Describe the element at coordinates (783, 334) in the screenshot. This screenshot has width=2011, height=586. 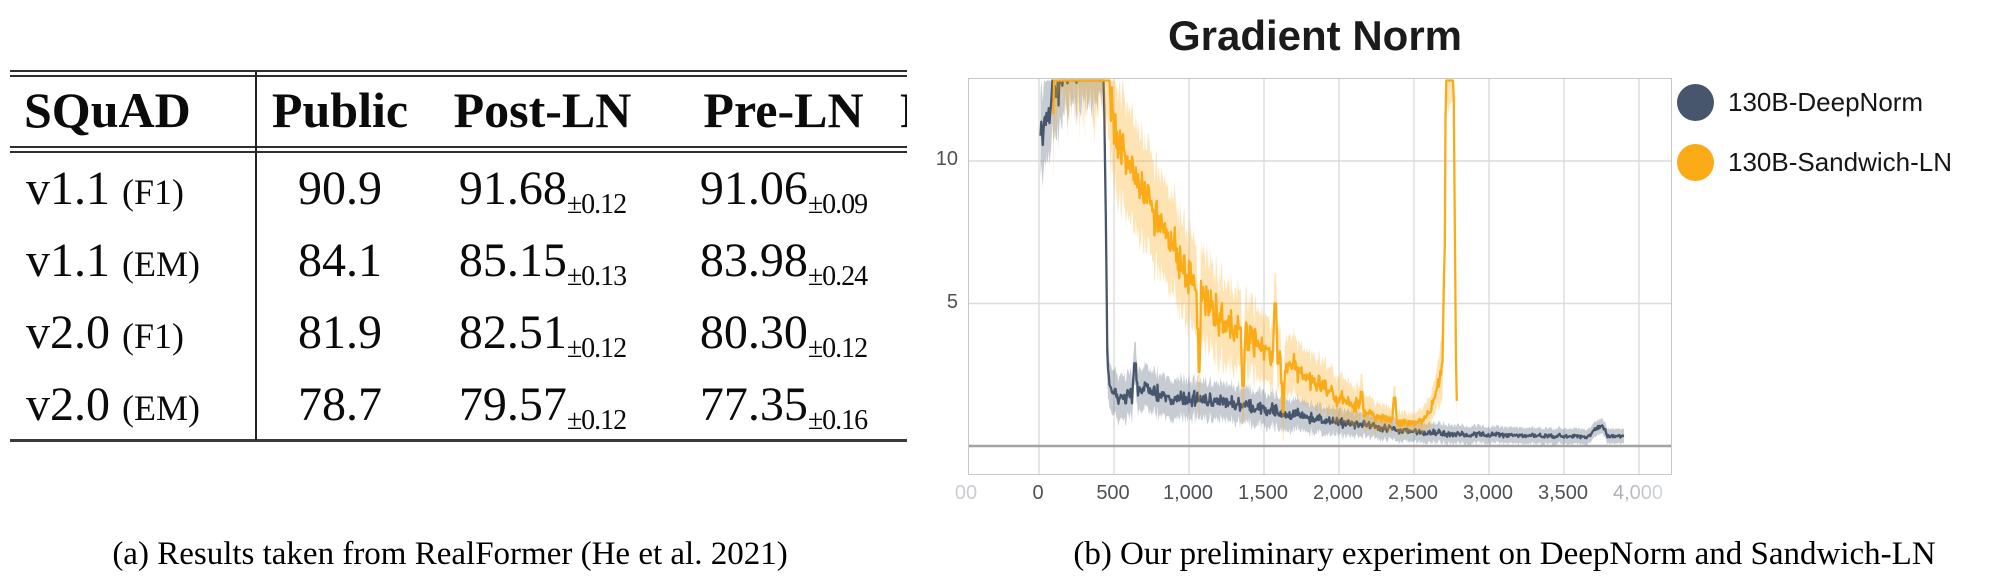
I see `preln-value: 80.30±0.12` at that location.